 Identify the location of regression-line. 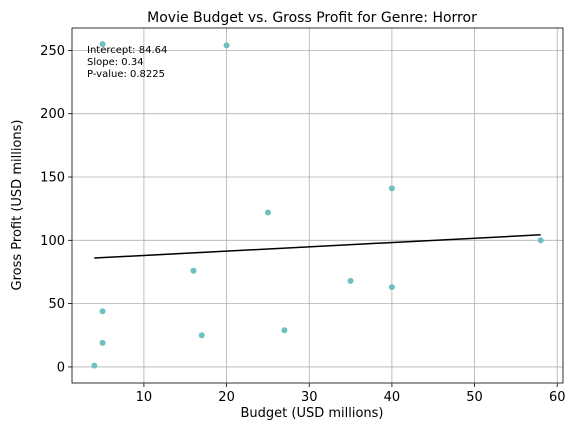
(317, 246).